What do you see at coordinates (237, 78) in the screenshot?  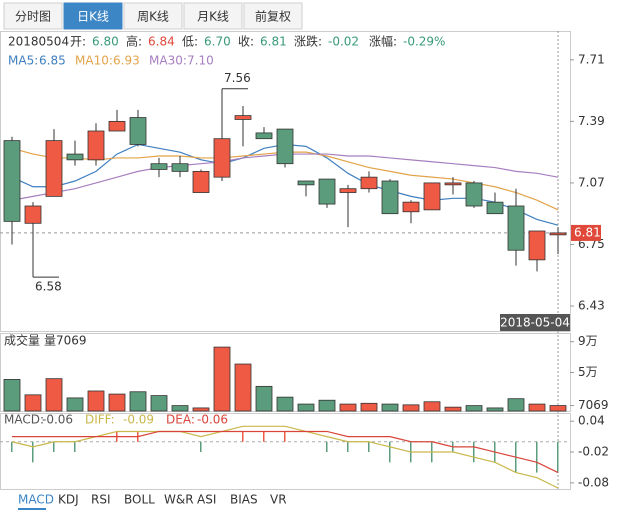 I see `annotation: 7.56` at bounding box center [237, 78].